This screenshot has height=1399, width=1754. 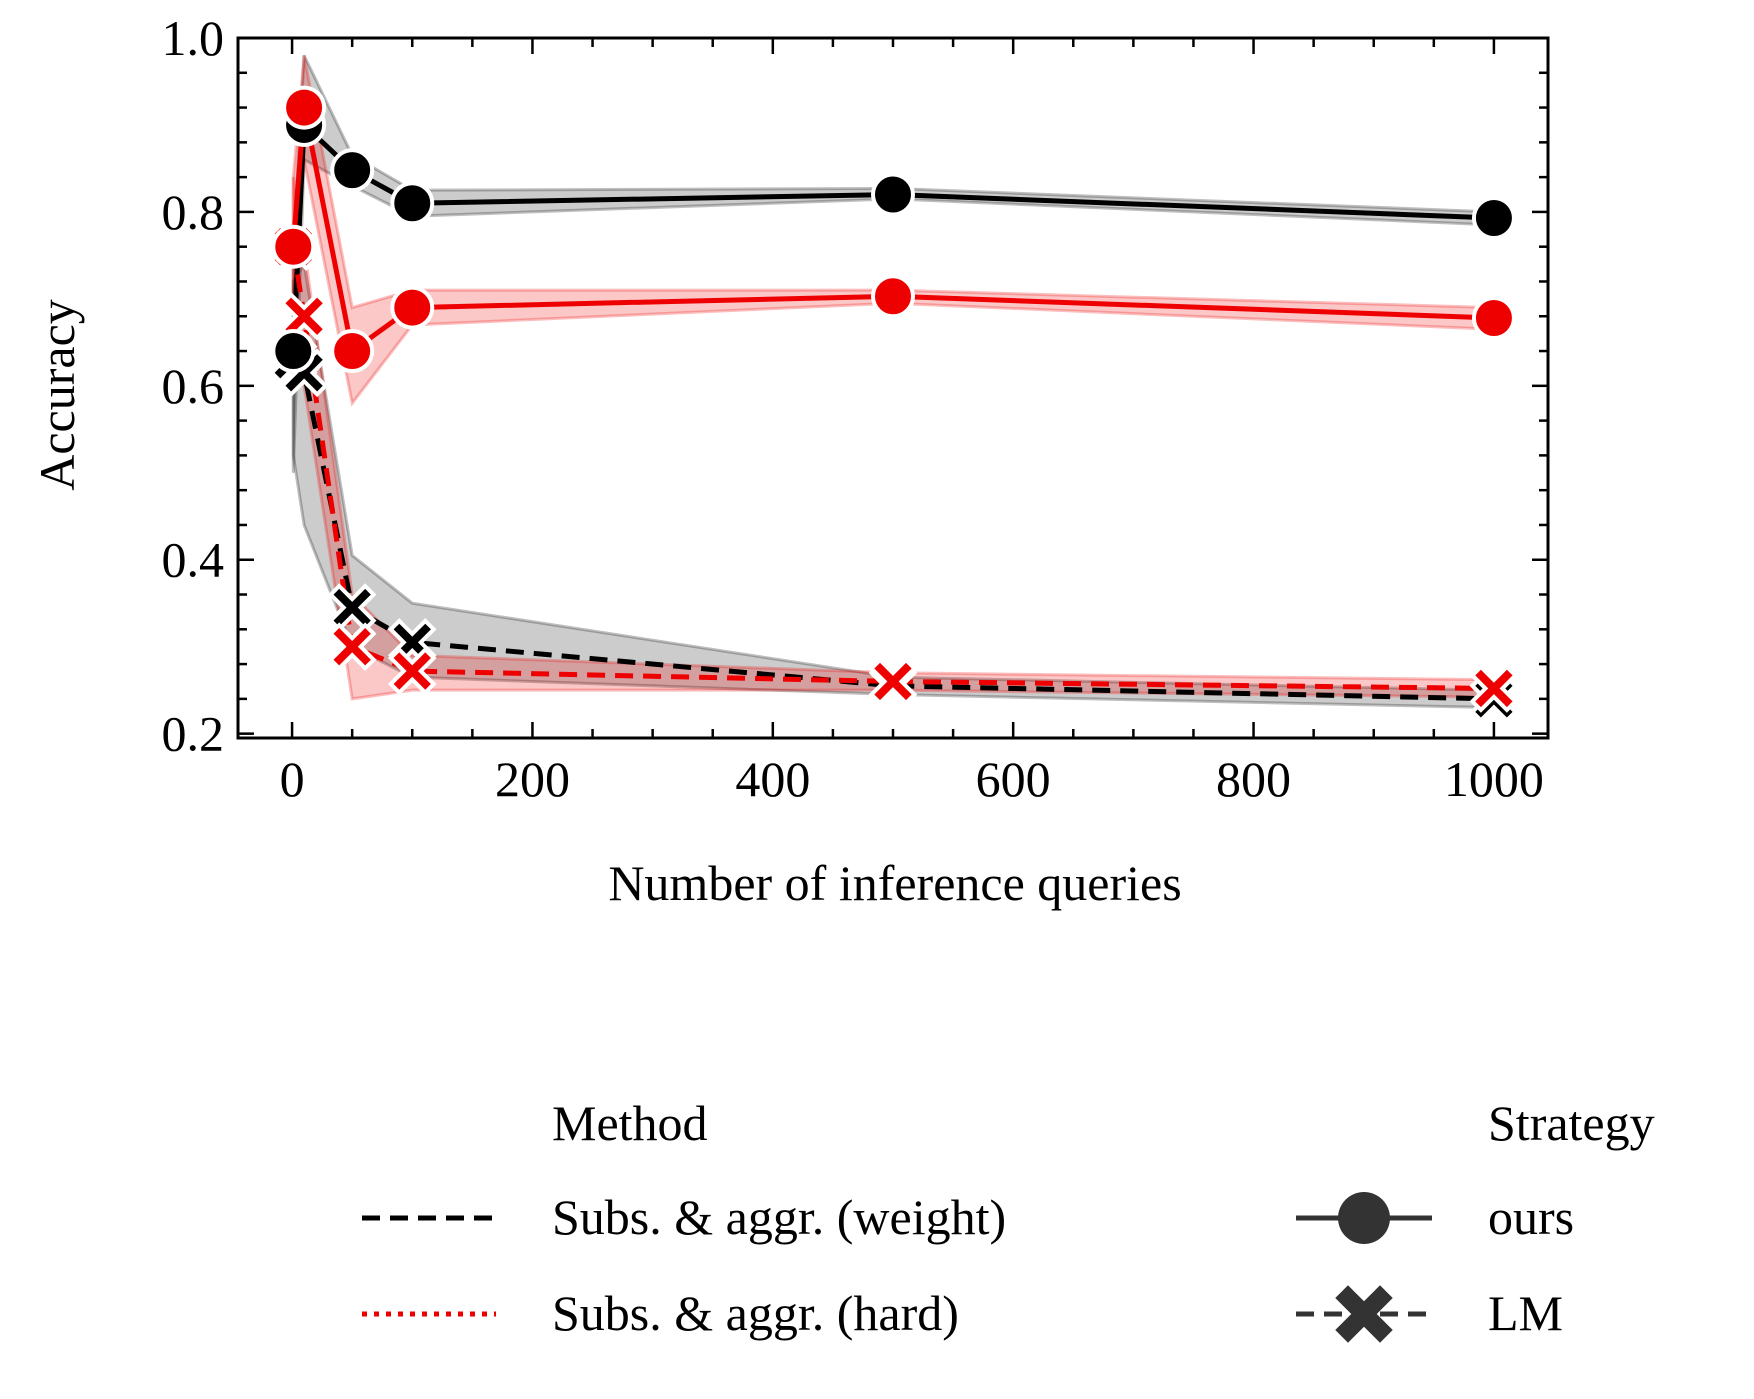 What do you see at coordinates (57, 395) in the screenshot?
I see `y-axis-label: Accuracy` at bounding box center [57, 395].